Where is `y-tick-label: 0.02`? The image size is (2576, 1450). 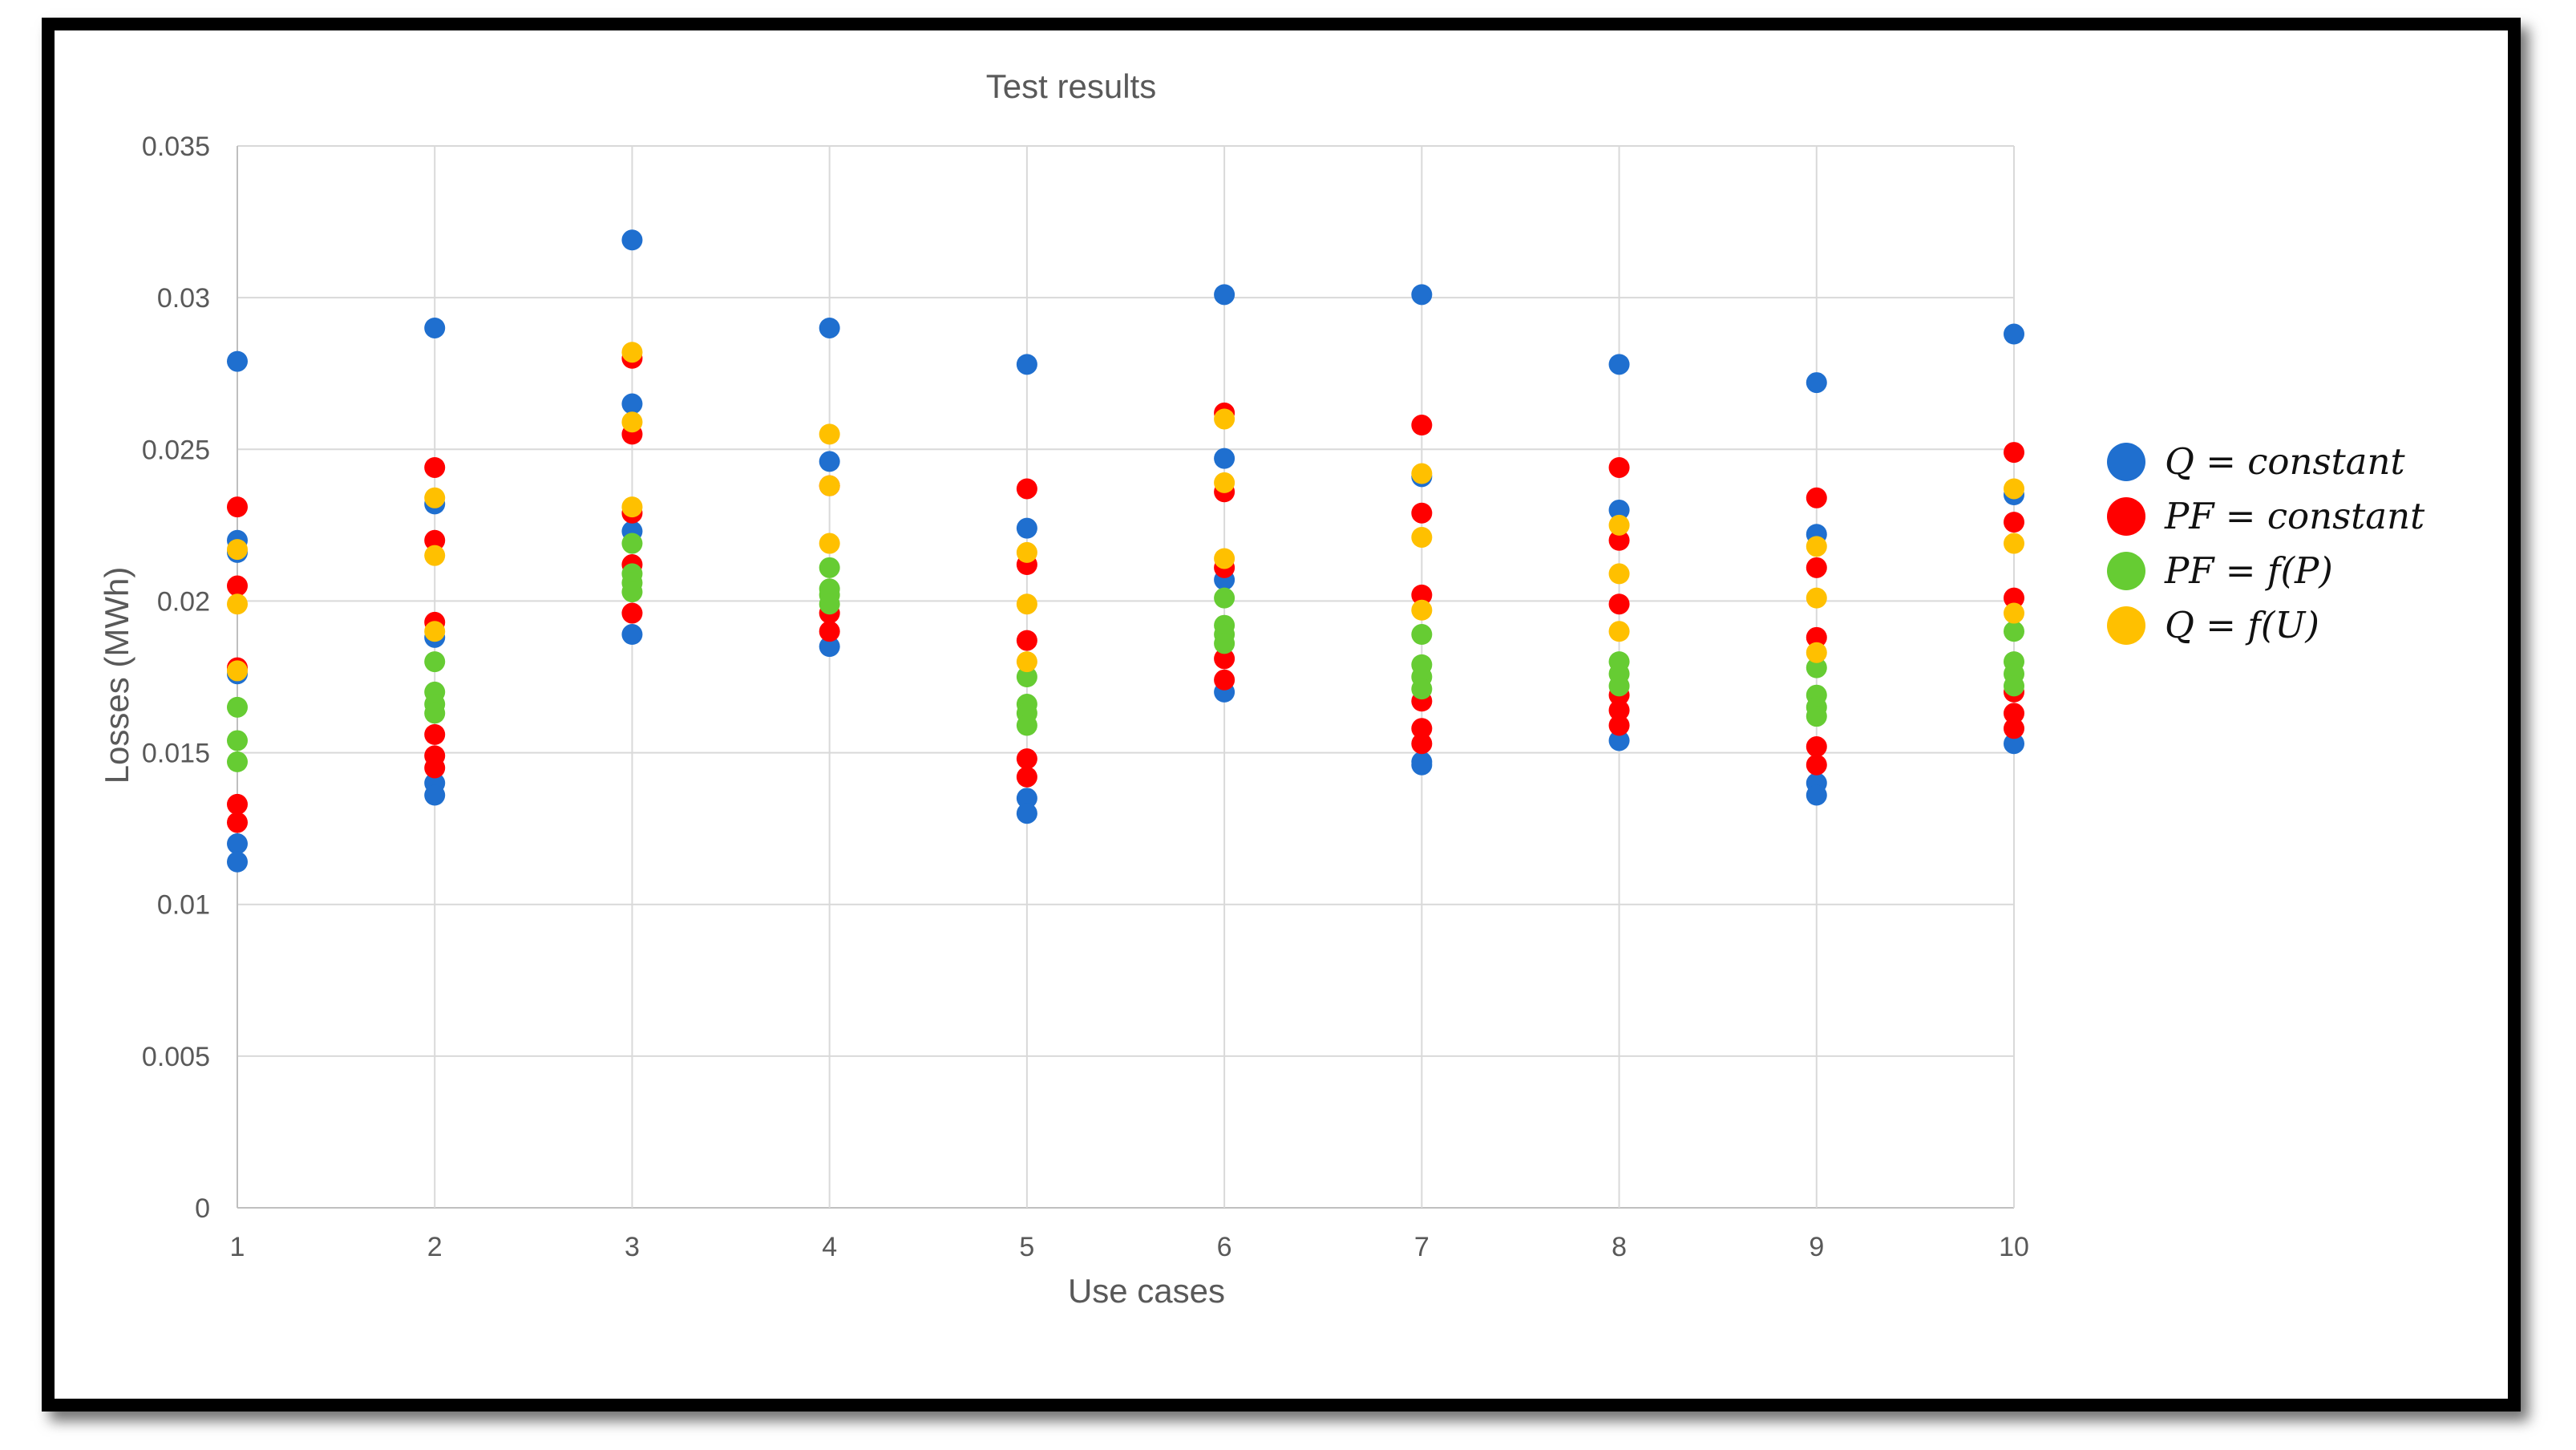
y-tick-label: 0.02 is located at coordinates (183, 602).